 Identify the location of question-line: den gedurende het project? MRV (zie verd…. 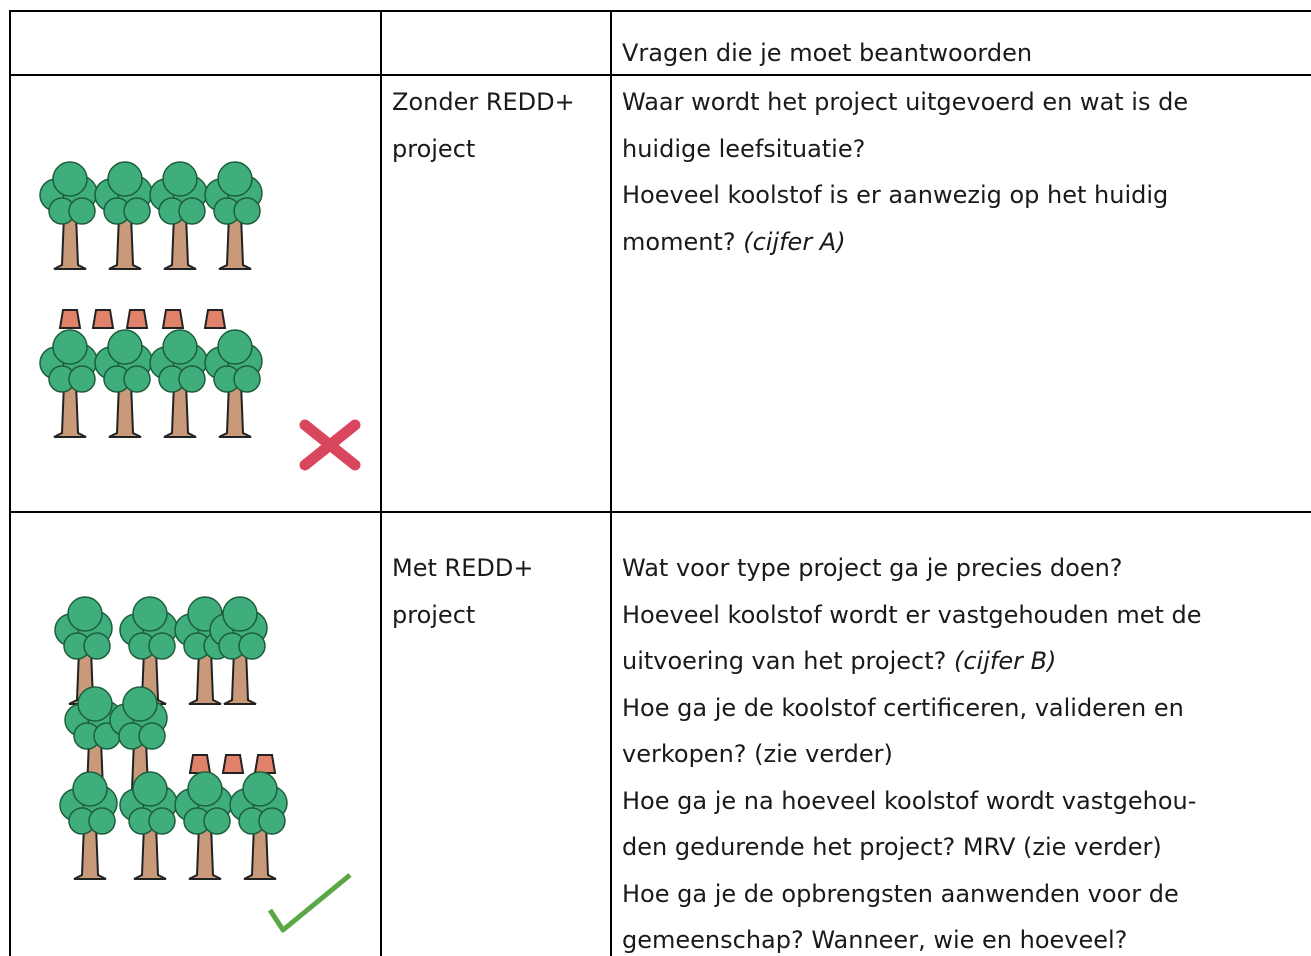
(892, 847).